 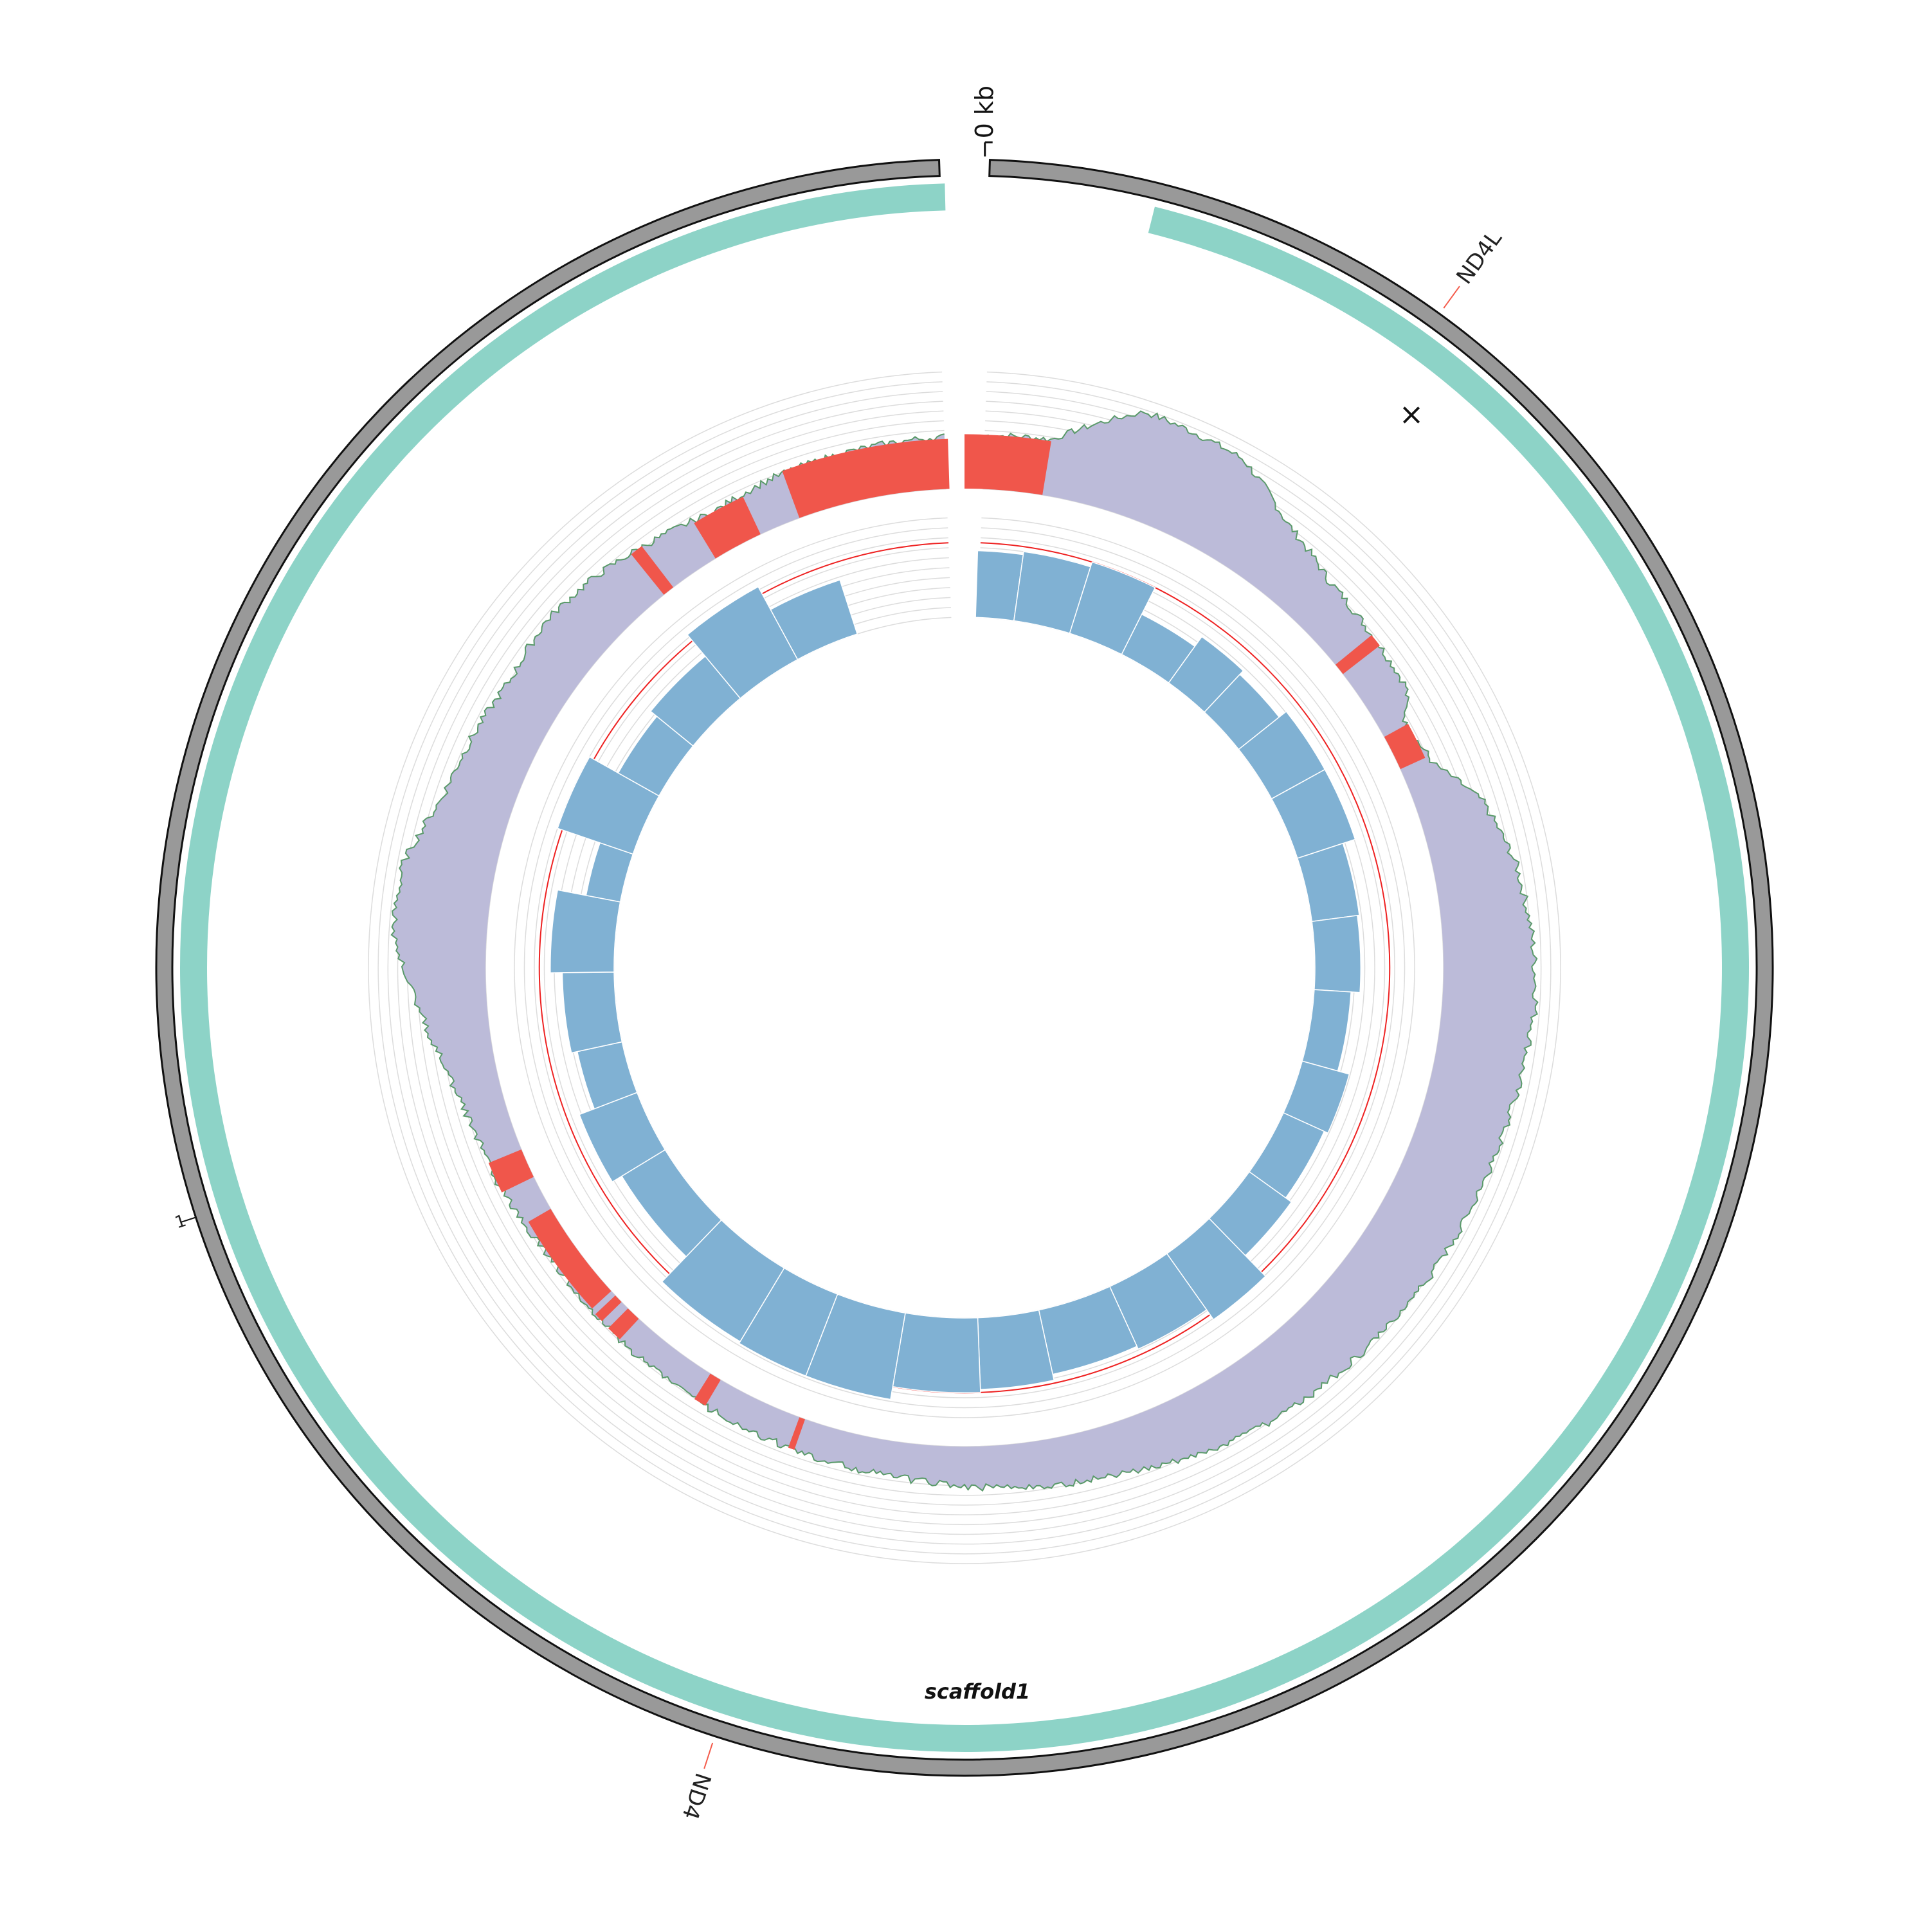 What do you see at coordinates (696, 1796) in the screenshot?
I see `gene-label: ND4` at bounding box center [696, 1796].